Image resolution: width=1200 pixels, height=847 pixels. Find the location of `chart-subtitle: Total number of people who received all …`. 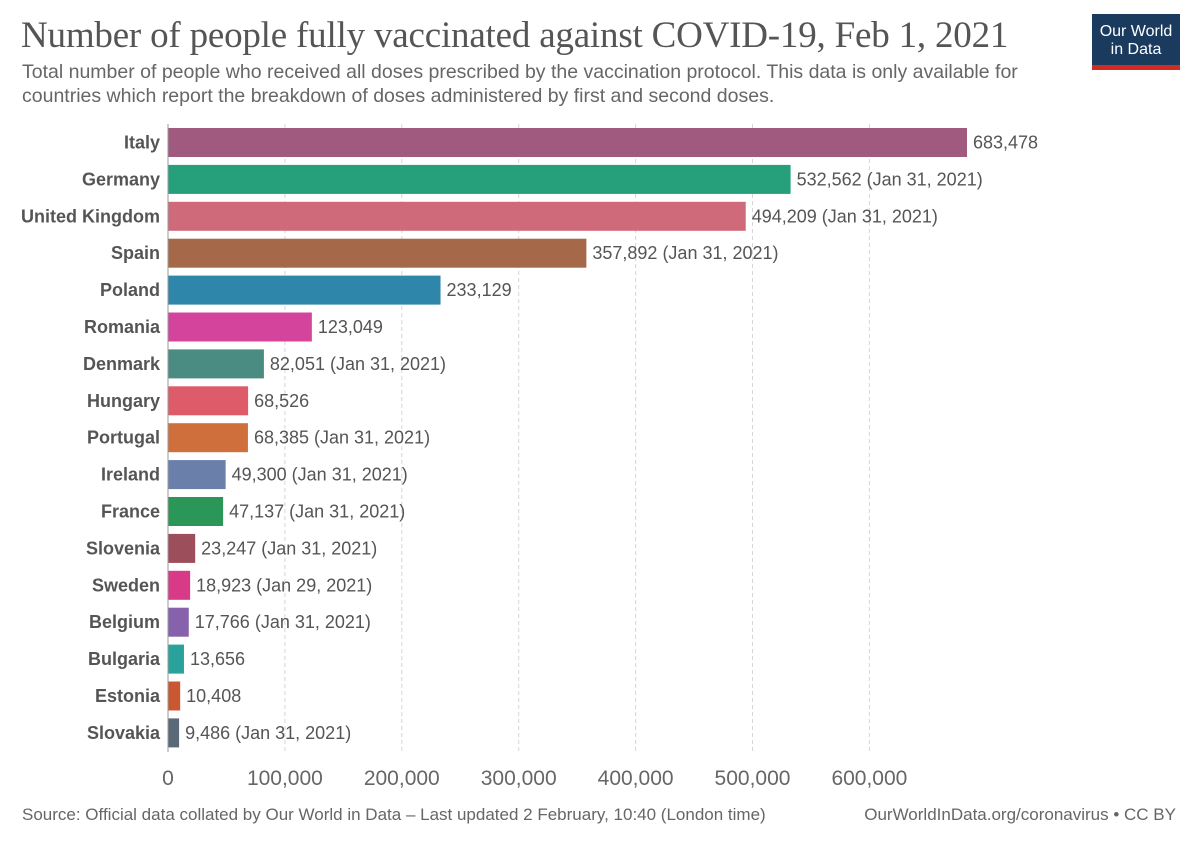

chart-subtitle: Total number of people who received all … is located at coordinates (520, 84).